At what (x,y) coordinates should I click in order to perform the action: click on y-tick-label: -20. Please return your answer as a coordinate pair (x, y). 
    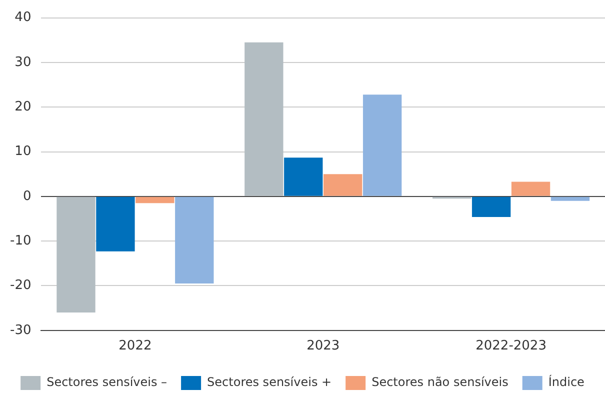
    Looking at the image, I should click on (21, 286).